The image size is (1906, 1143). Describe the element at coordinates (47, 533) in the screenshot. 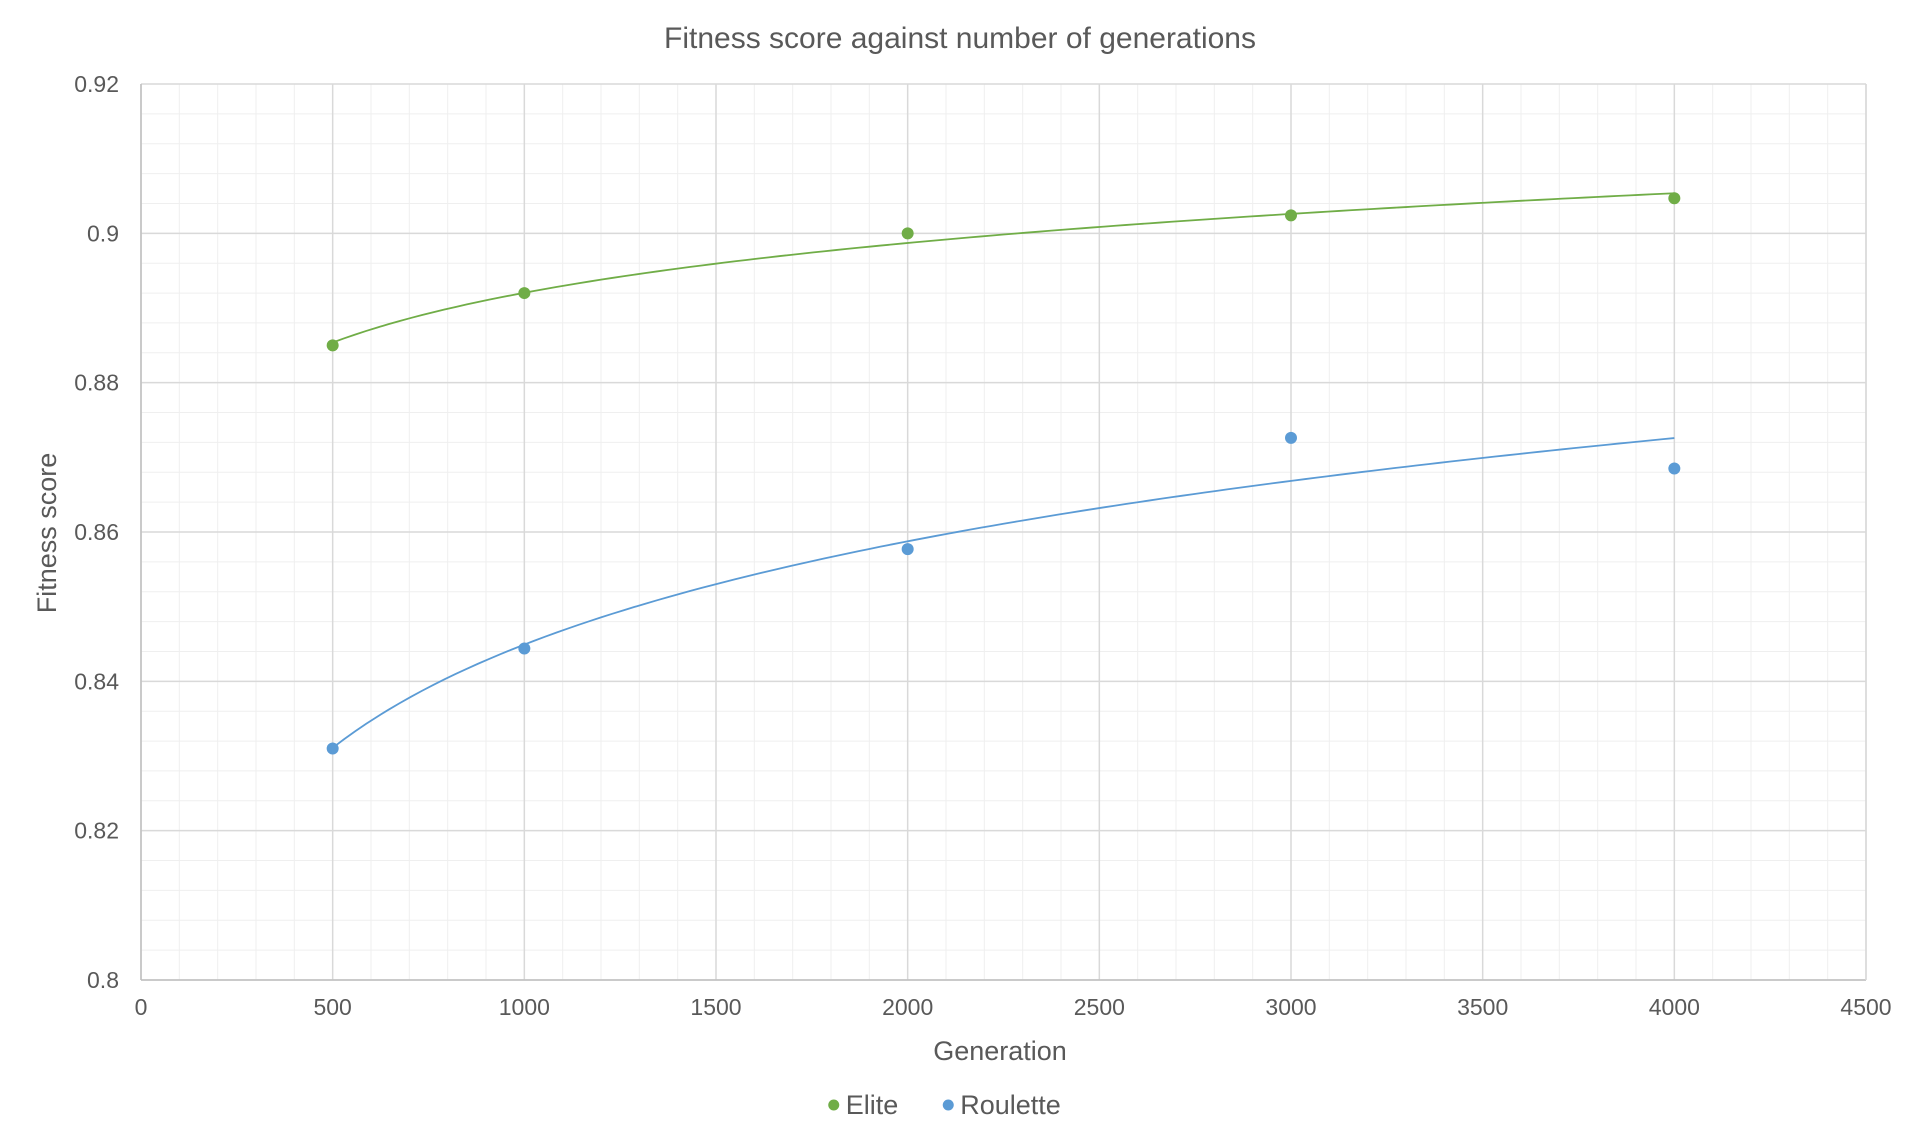

I see `y-axis-title: Fitness score` at that location.